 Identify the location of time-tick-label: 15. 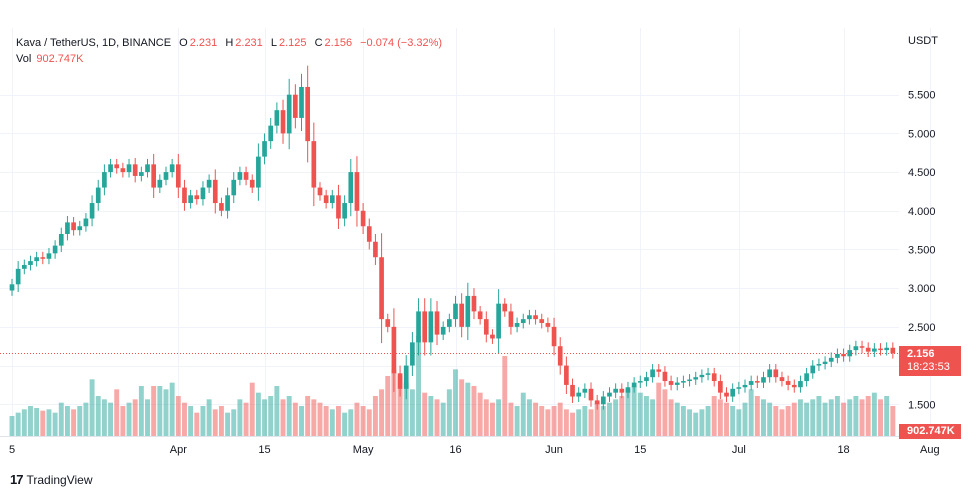
(640, 450).